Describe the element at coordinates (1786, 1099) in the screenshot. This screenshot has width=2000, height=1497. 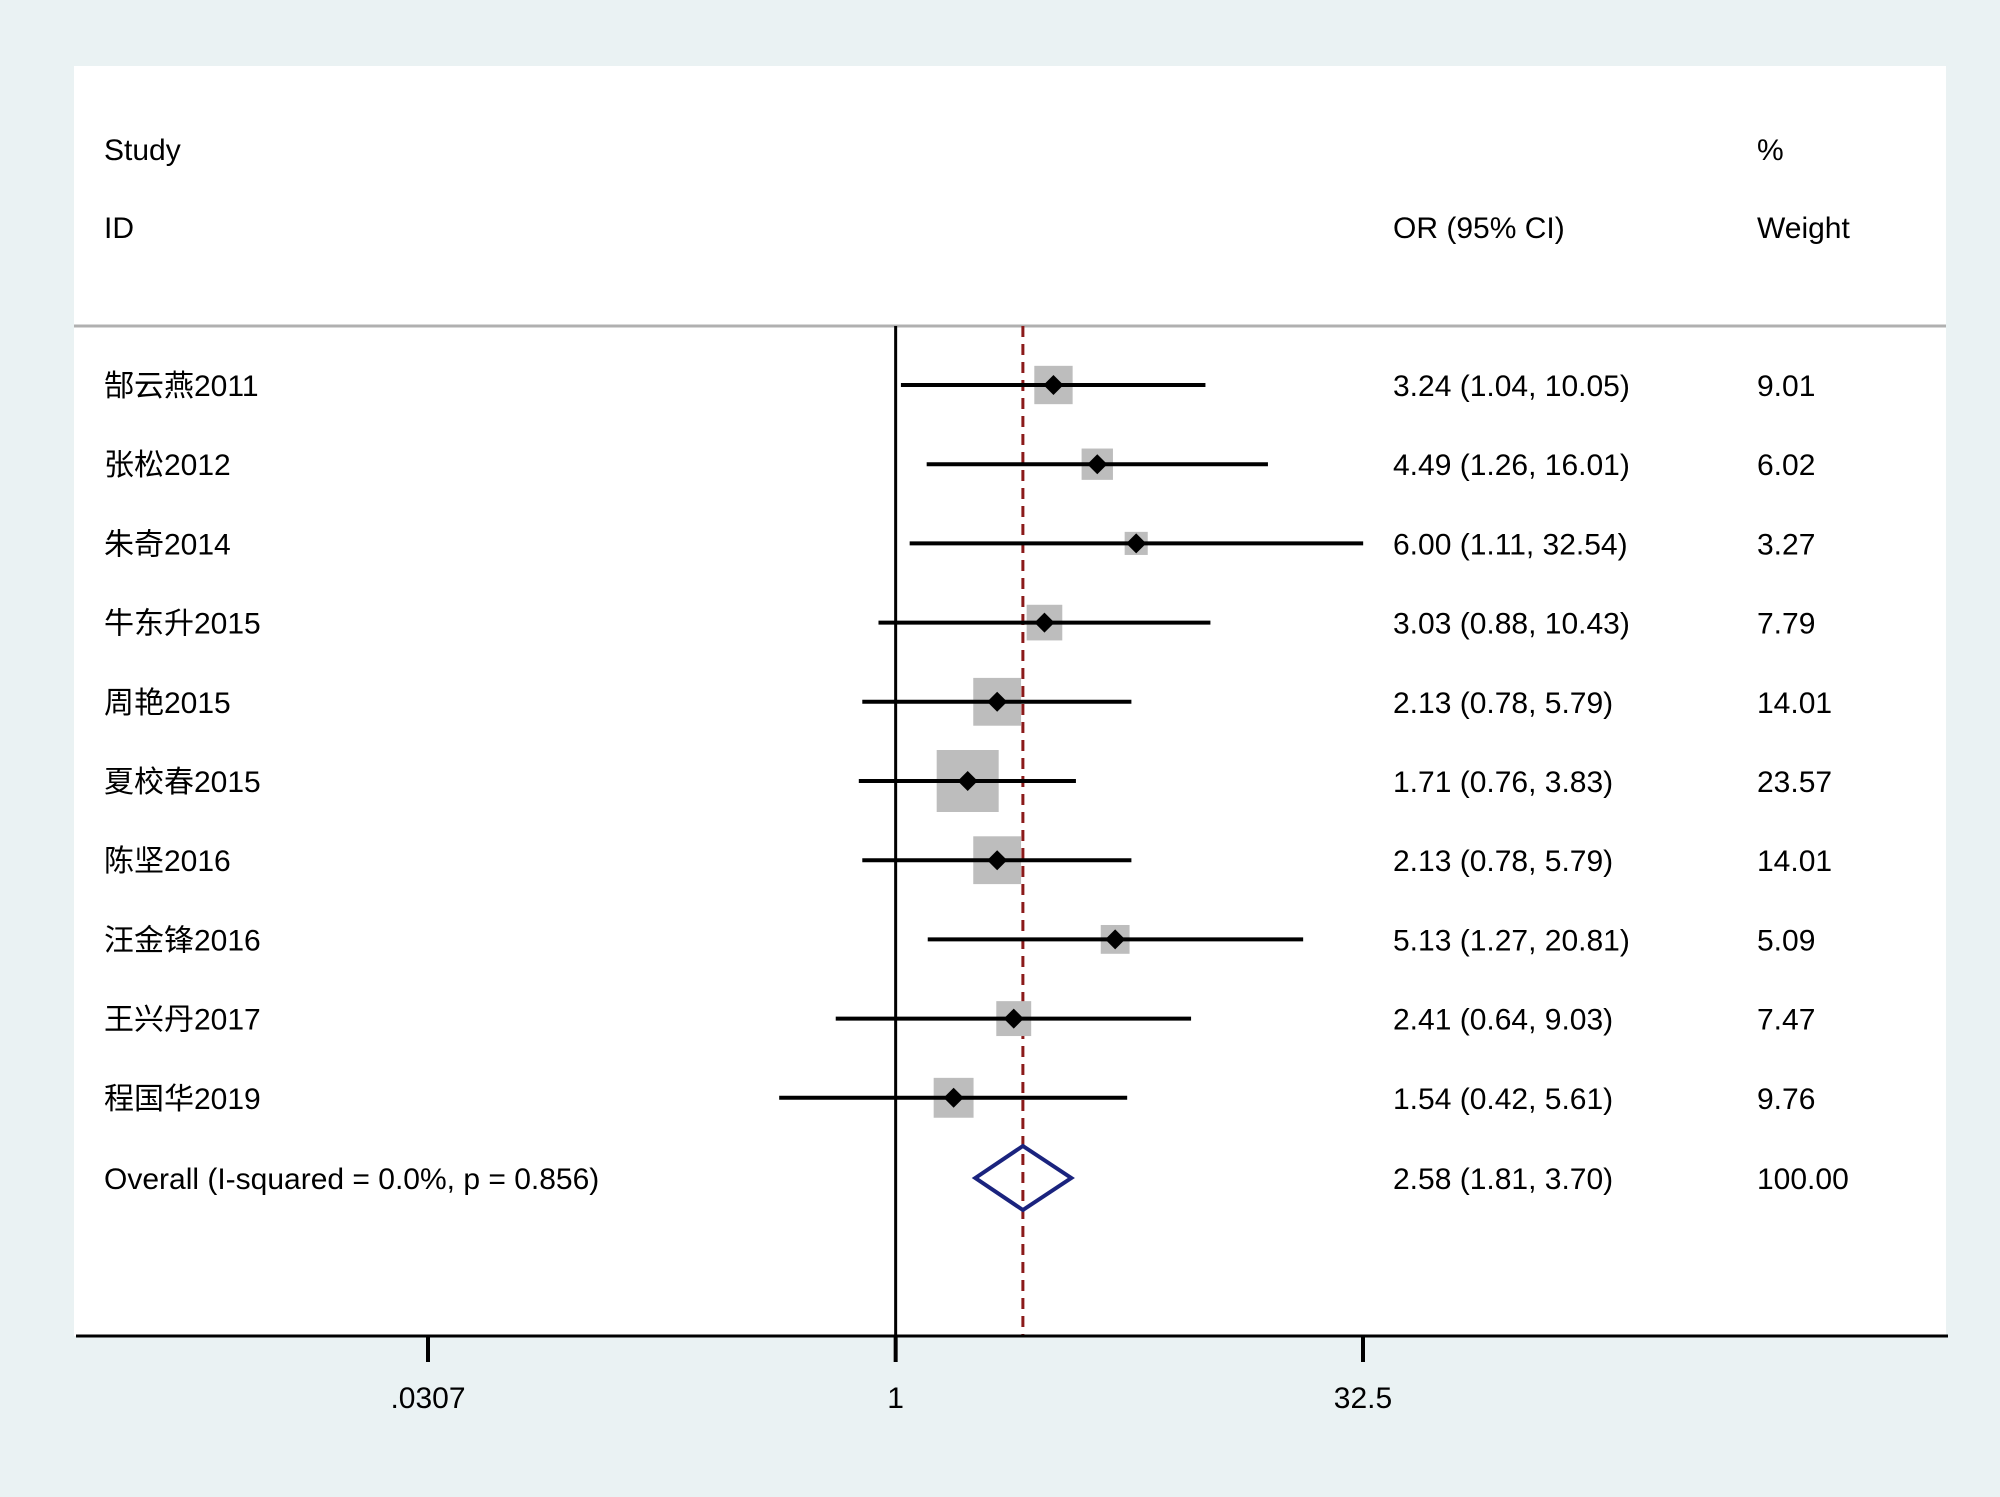
I see `weight-text: 9.76` at that location.